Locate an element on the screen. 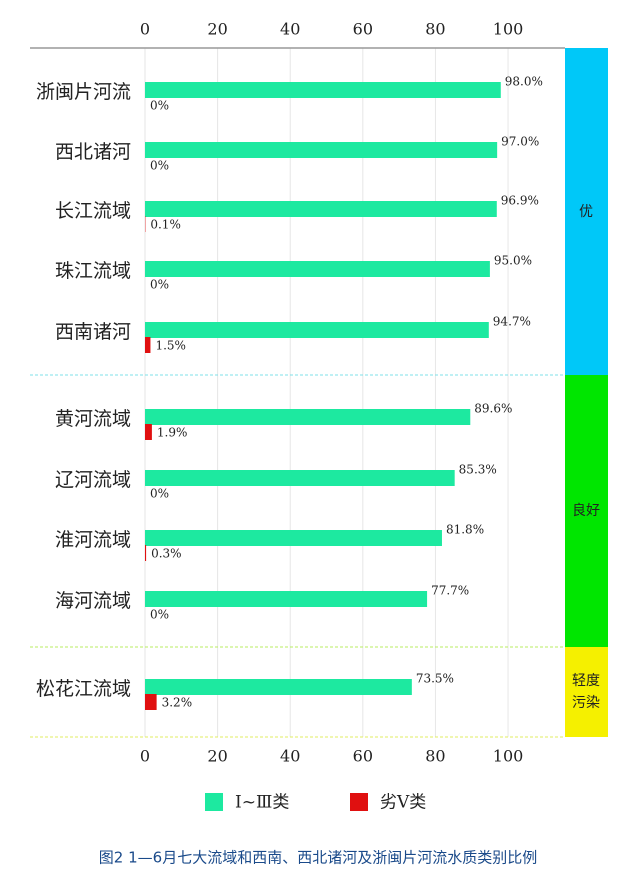 The width and height of the screenshot is (620, 877). y-tick-label: 西南诸河 is located at coordinates (93, 332).